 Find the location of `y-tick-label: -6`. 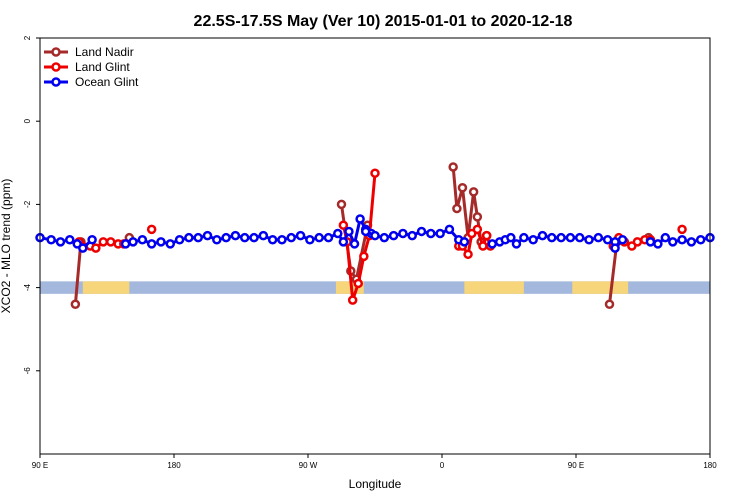

y-tick-label: -6 is located at coordinates (27, 371).